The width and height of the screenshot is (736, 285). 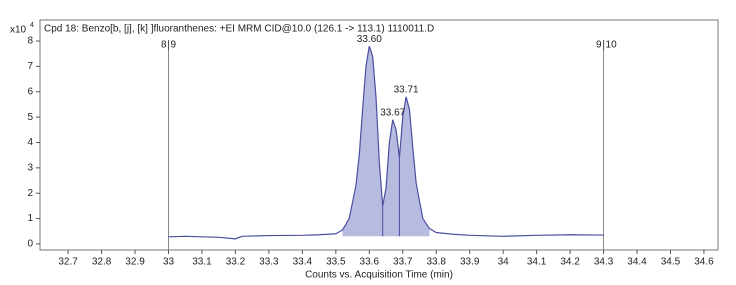 What do you see at coordinates (164, 45) in the screenshot?
I see `segment-label: 8` at bounding box center [164, 45].